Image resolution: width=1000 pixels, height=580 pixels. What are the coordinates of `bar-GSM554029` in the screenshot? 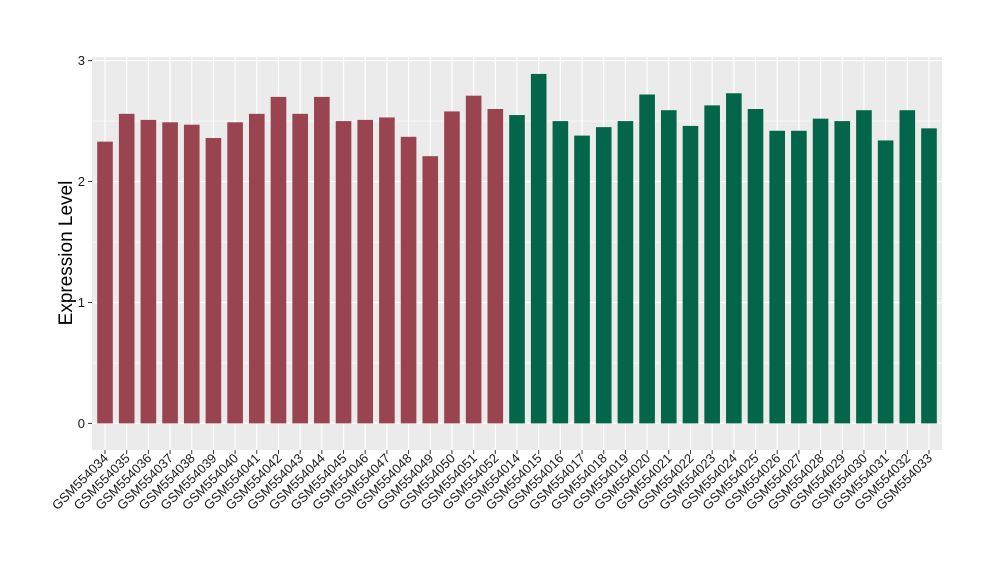 It's located at (842, 272).